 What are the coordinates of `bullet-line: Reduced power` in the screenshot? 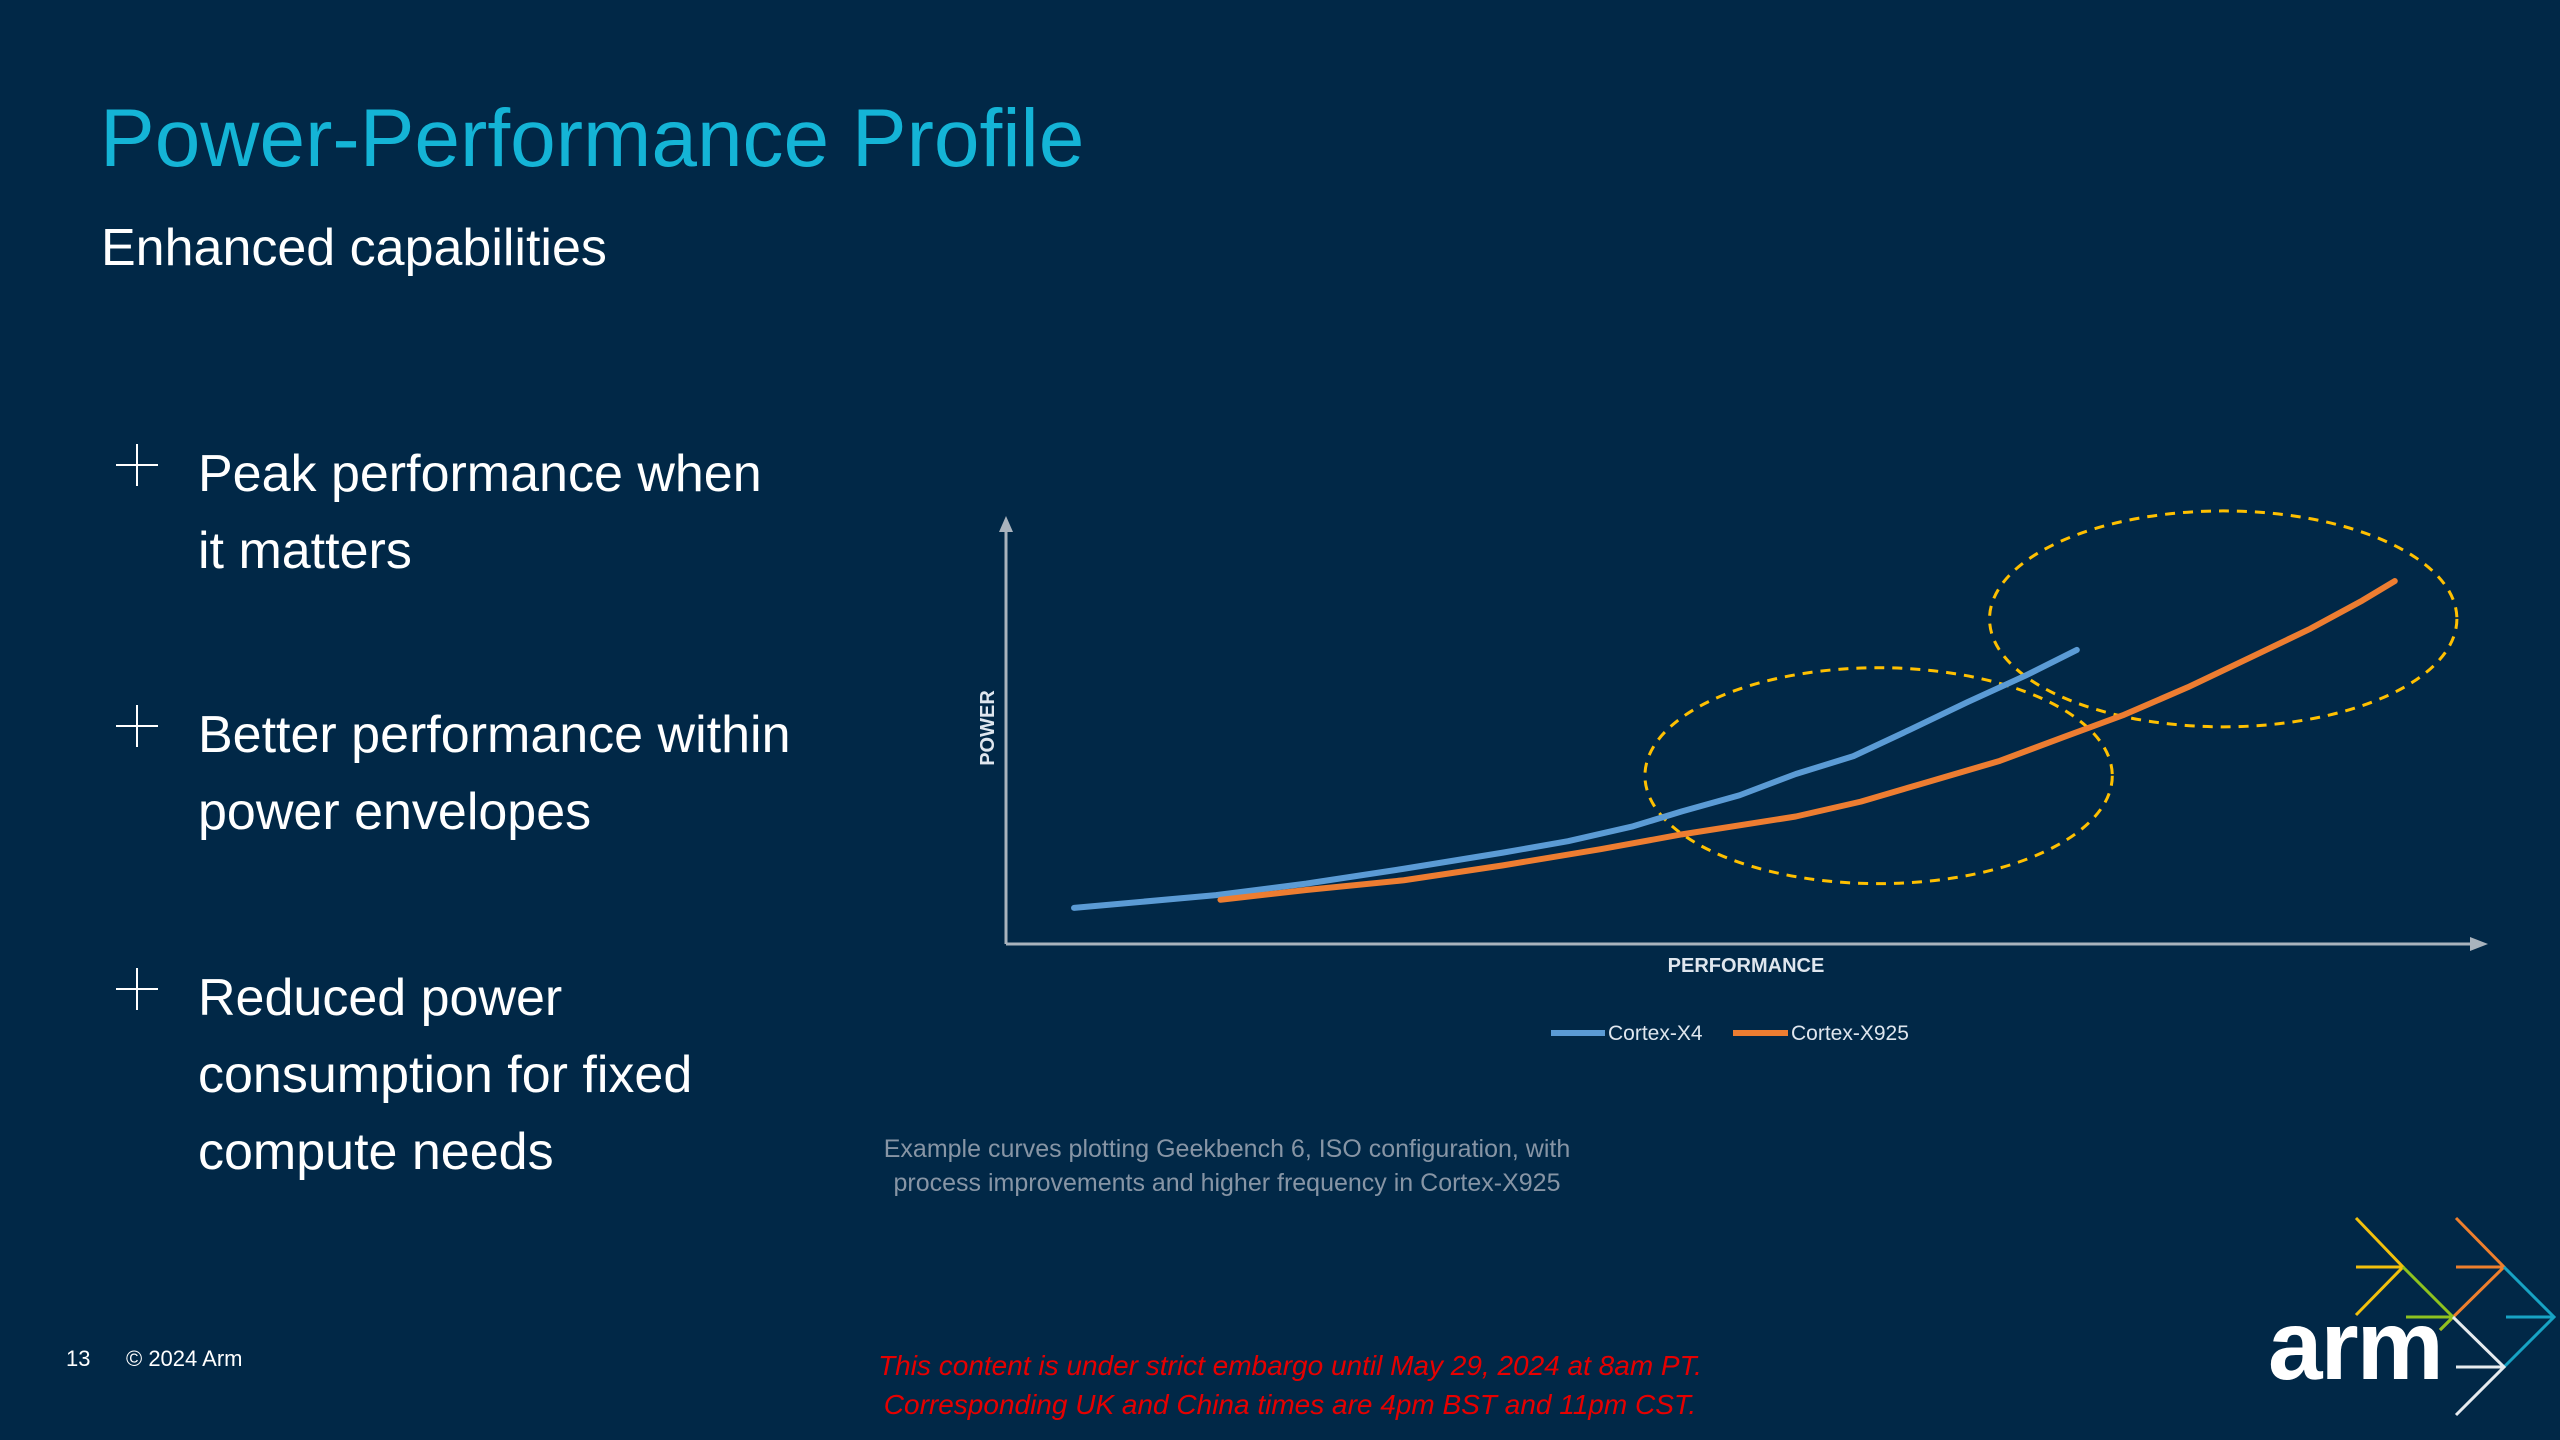 It's located at (380, 998).